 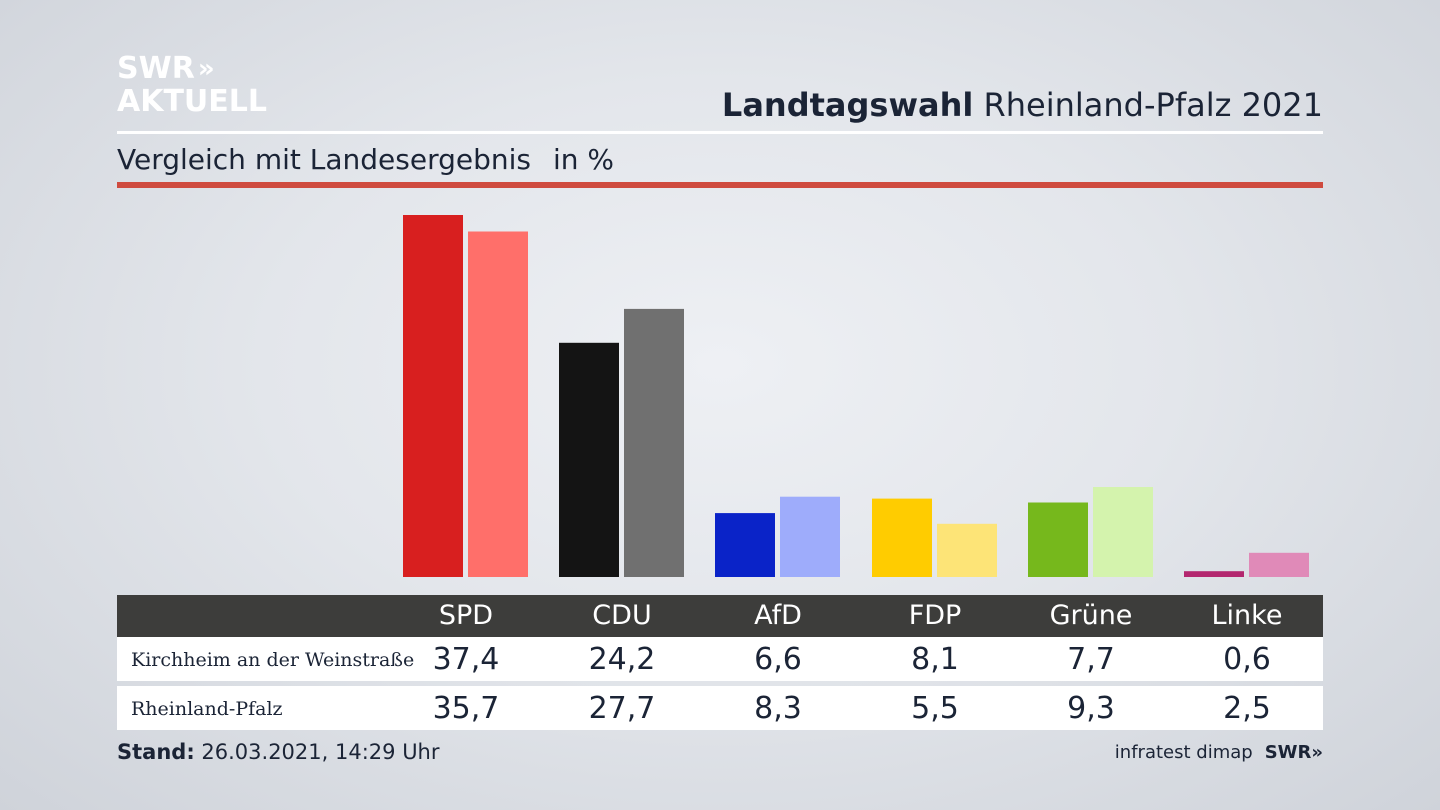 I want to click on party-header: SPD, so click(x=466, y=615).